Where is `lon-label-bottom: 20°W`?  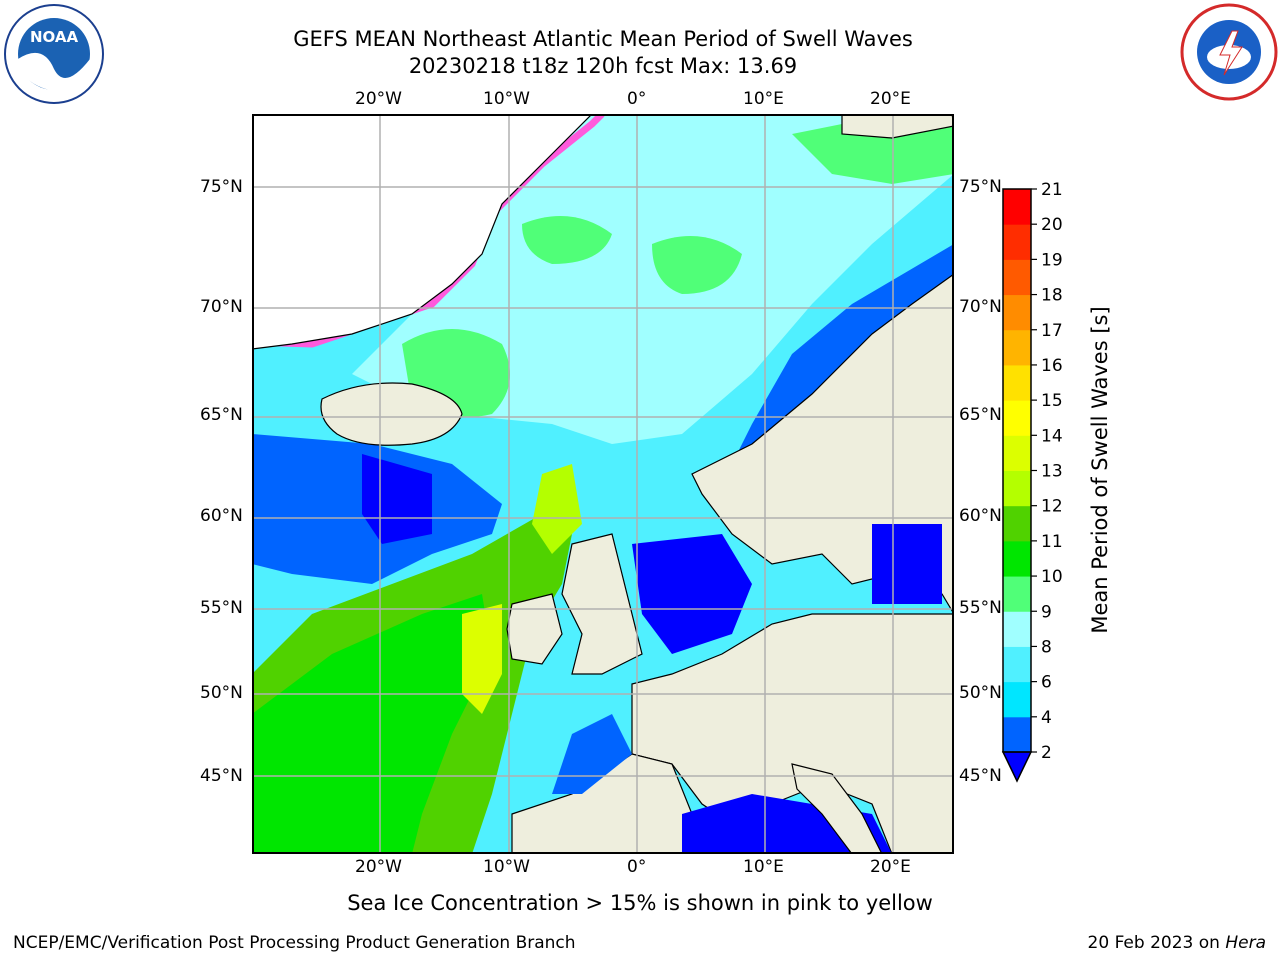 lon-label-bottom: 20°W is located at coordinates (378, 867).